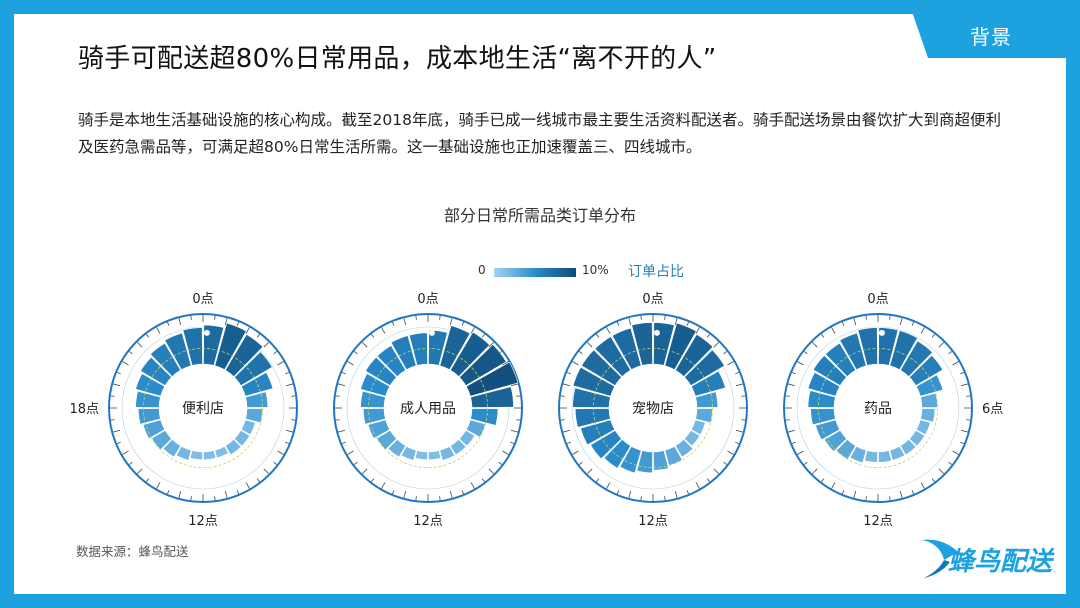  I want to click on category-label: 药品, so click(878, 409).